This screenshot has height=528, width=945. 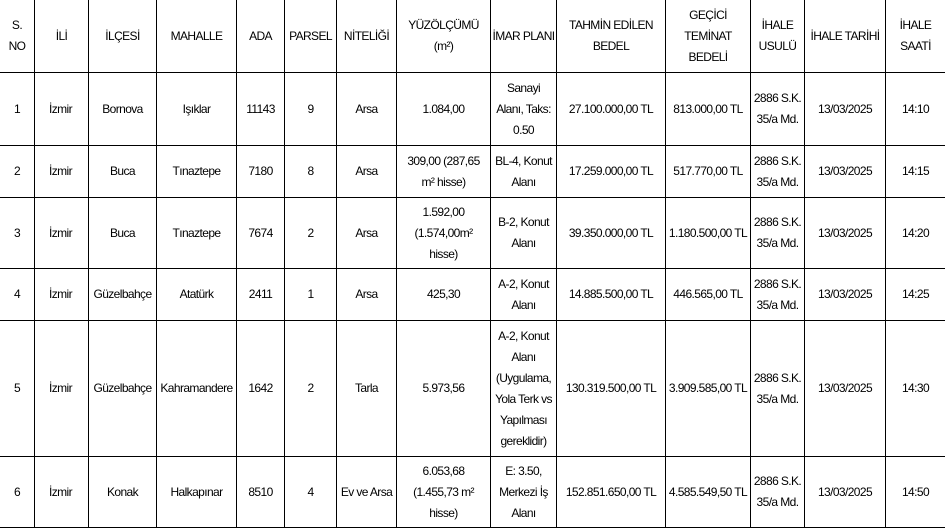 I want to click on cell-yuzolcumu: 1.084,00, so click(x=444, y=109).